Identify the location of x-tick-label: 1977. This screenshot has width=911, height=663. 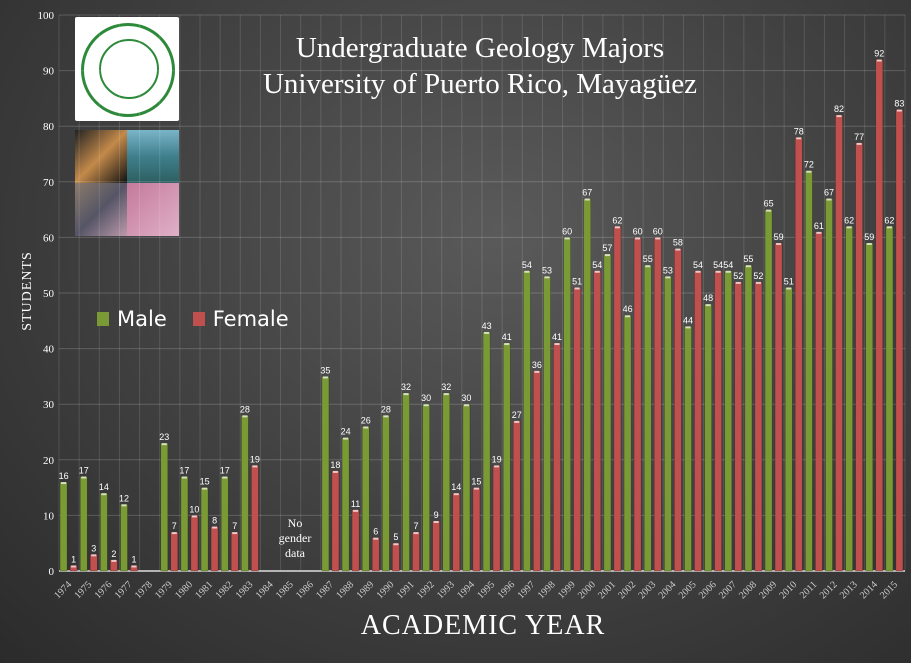
(124, 590).